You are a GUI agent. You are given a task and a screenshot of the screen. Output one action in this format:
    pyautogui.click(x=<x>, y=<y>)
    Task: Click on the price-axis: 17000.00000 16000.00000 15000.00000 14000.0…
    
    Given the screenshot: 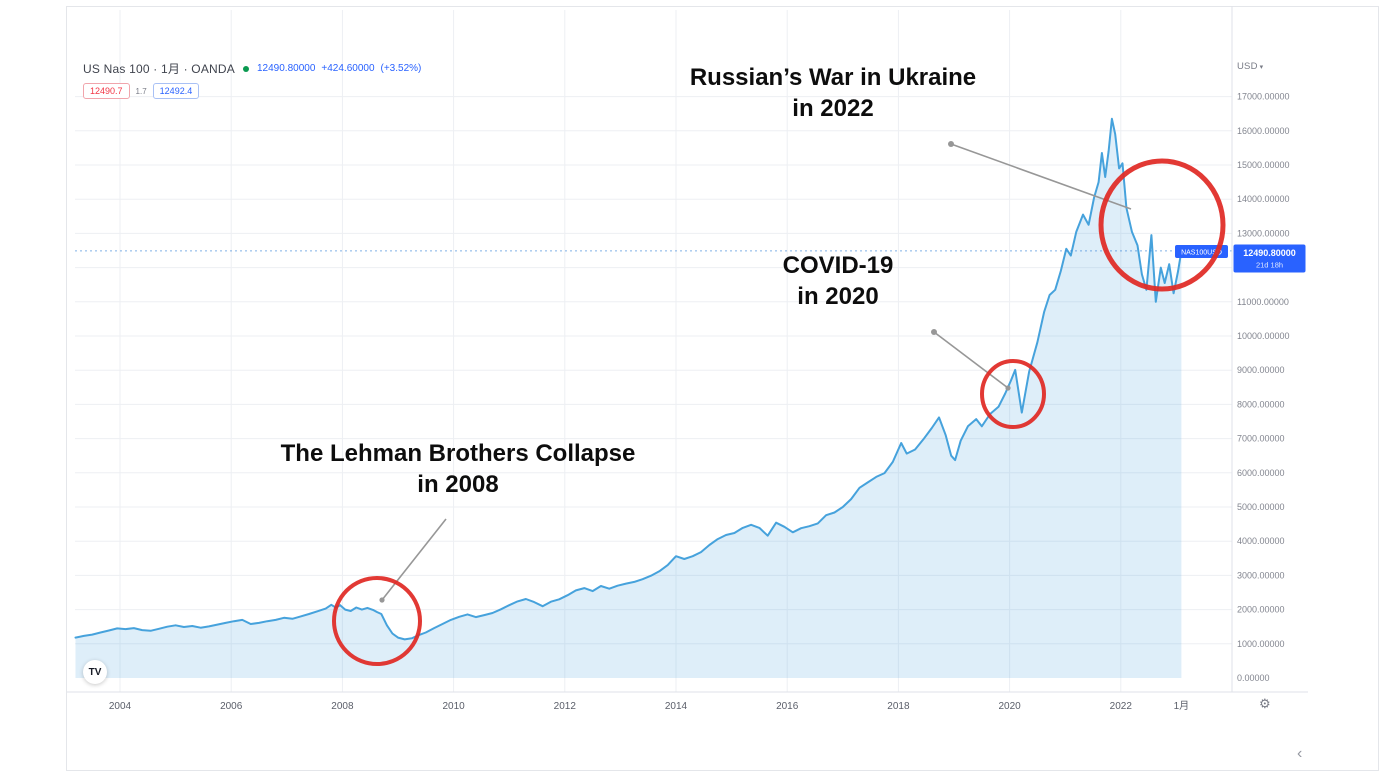 What is the action you would take?
    pyautogui.click(x=1263, y=387)
    